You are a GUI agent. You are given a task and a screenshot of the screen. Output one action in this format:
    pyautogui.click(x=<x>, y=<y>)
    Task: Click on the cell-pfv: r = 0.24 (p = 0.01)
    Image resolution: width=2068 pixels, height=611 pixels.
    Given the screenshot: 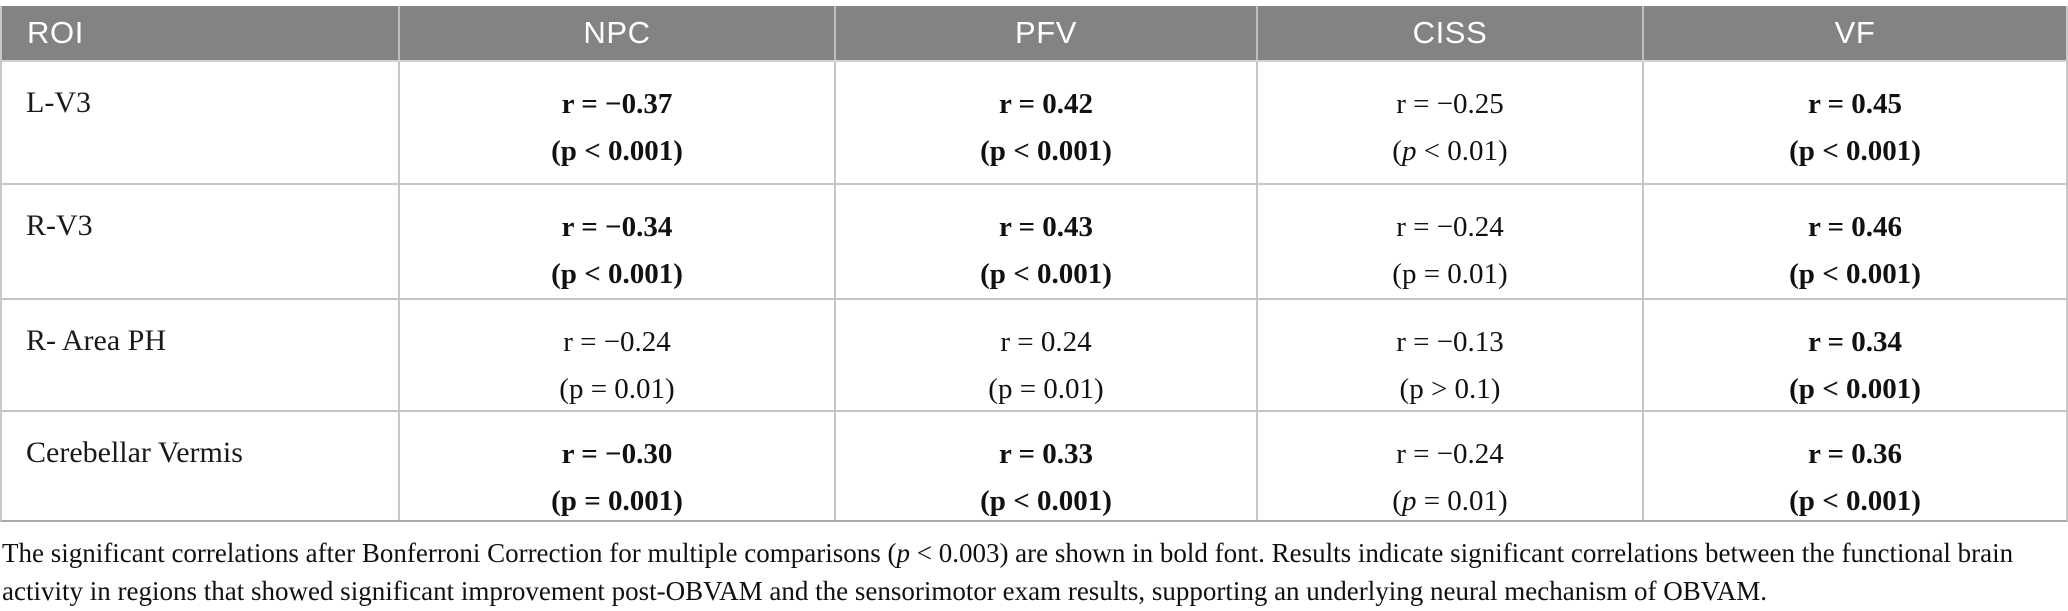 What is the action you would take?
    pyautogui.click(x=1047, y=355)
    